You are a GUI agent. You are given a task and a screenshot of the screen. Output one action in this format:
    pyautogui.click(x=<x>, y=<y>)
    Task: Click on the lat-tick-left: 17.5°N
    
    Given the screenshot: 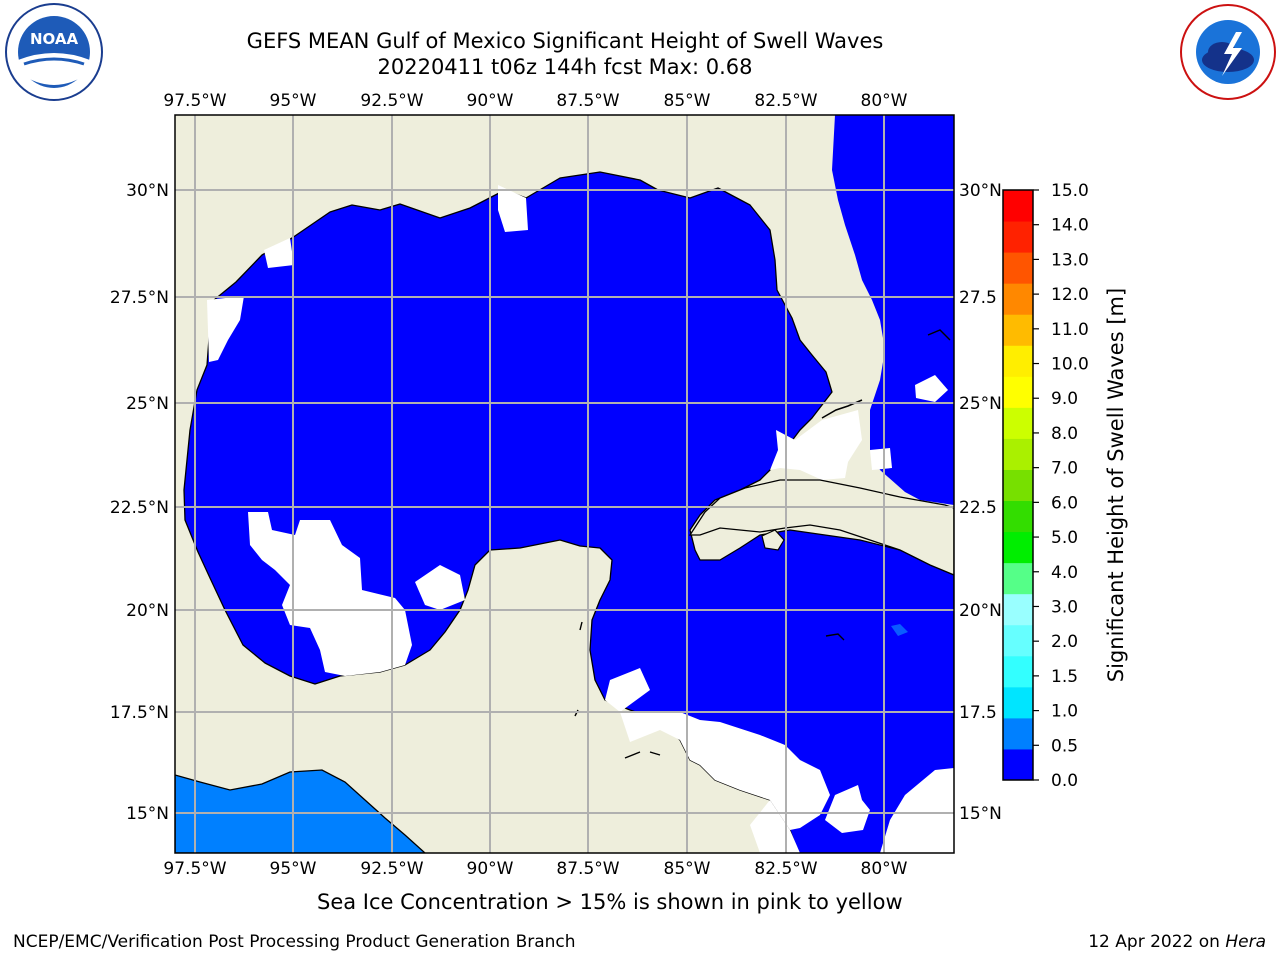 What is the action you would take?
    pyautogui.click(x=139, y=713)
    